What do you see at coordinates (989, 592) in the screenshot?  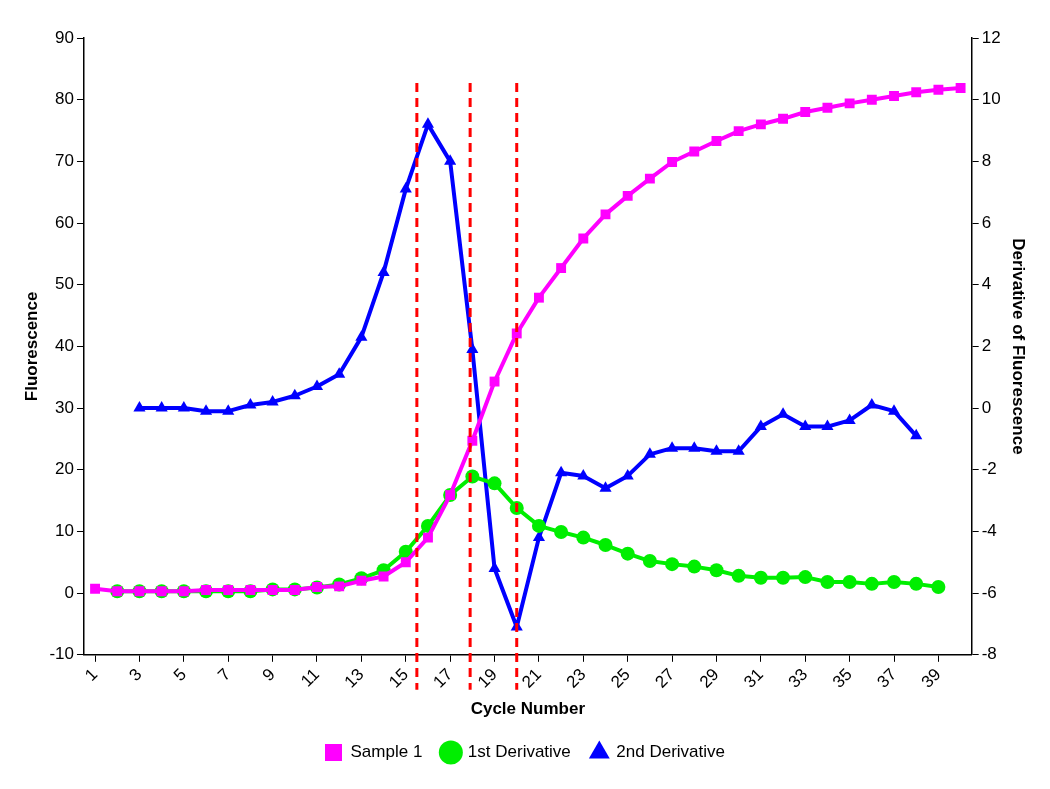 I see `y2-tick-label: -6` at bounding box center [989, 592].